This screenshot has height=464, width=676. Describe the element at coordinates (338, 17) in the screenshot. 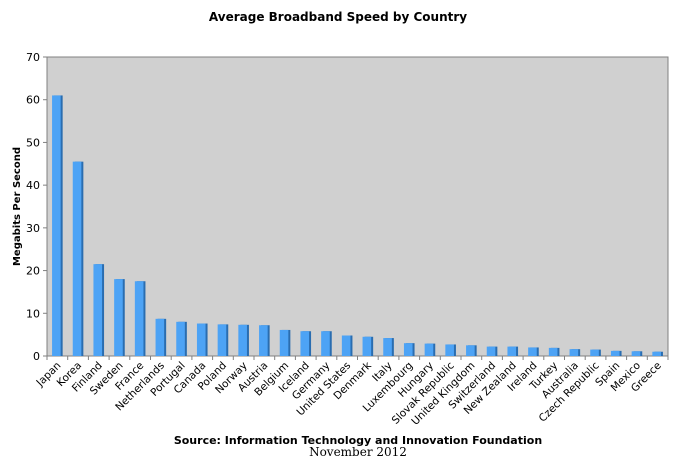

I see `chart-title: Average Broadband Speed by Country` at that location.